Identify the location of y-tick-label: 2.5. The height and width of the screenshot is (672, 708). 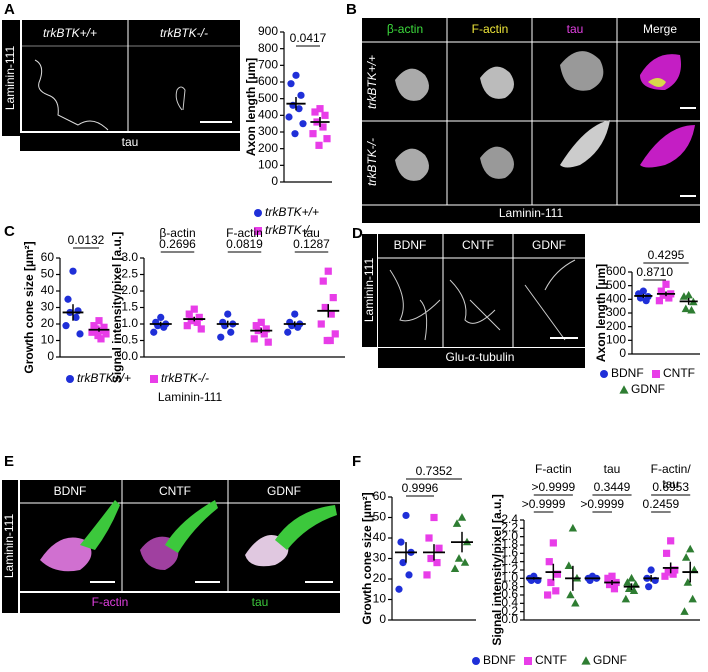
(129, 274).